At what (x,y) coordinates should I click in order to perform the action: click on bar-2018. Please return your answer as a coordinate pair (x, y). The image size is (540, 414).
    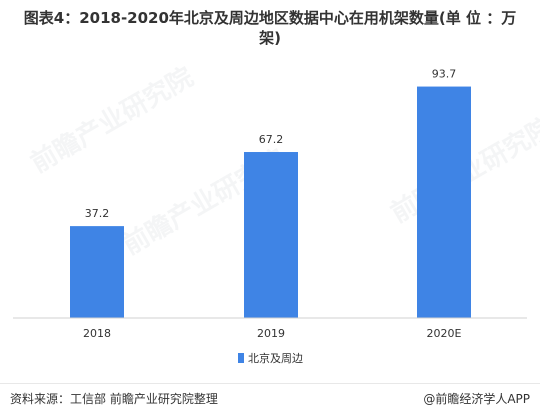
    Looking at the image, I should click on (97, 272).